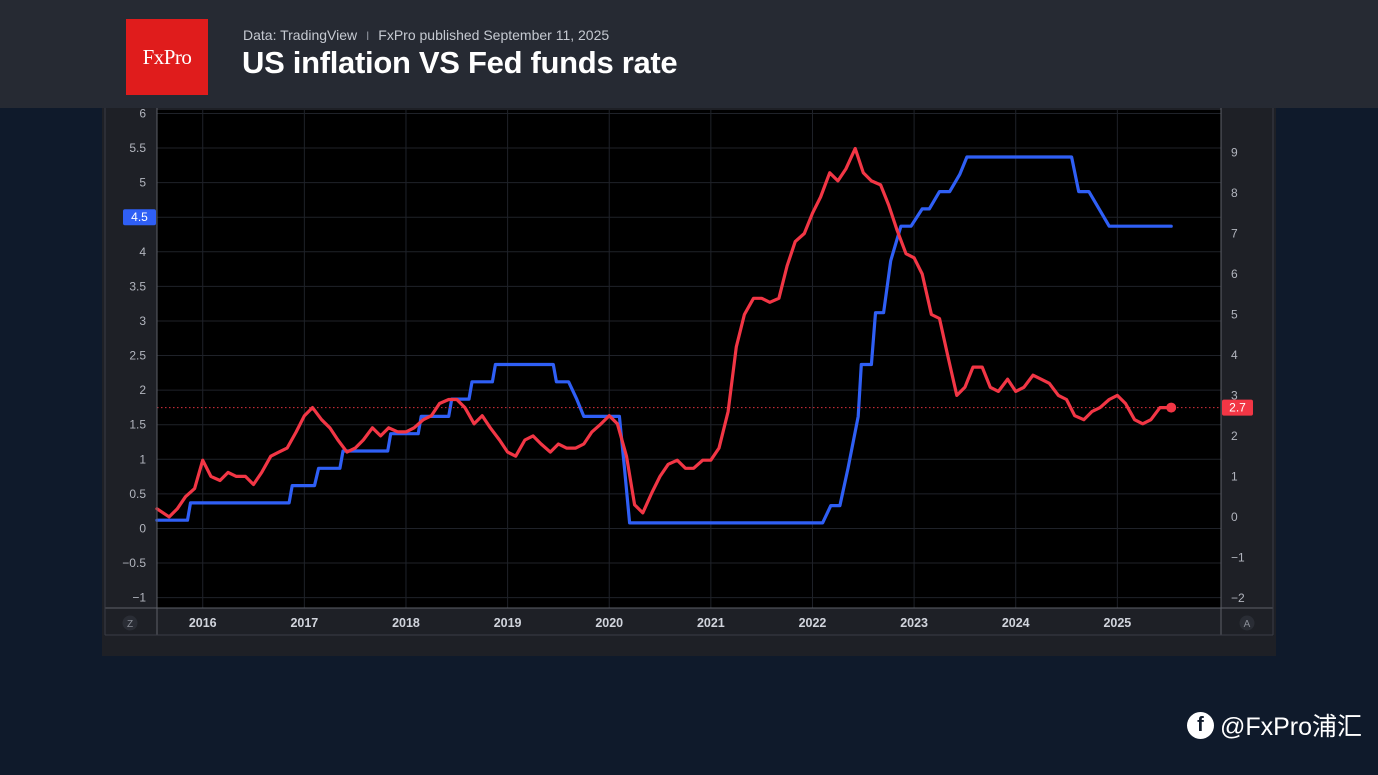 The image size is (1378, 775). Describe the element at coordinates (142, 321) in the screenshot. I see `left-tick-label: 3` at that location.